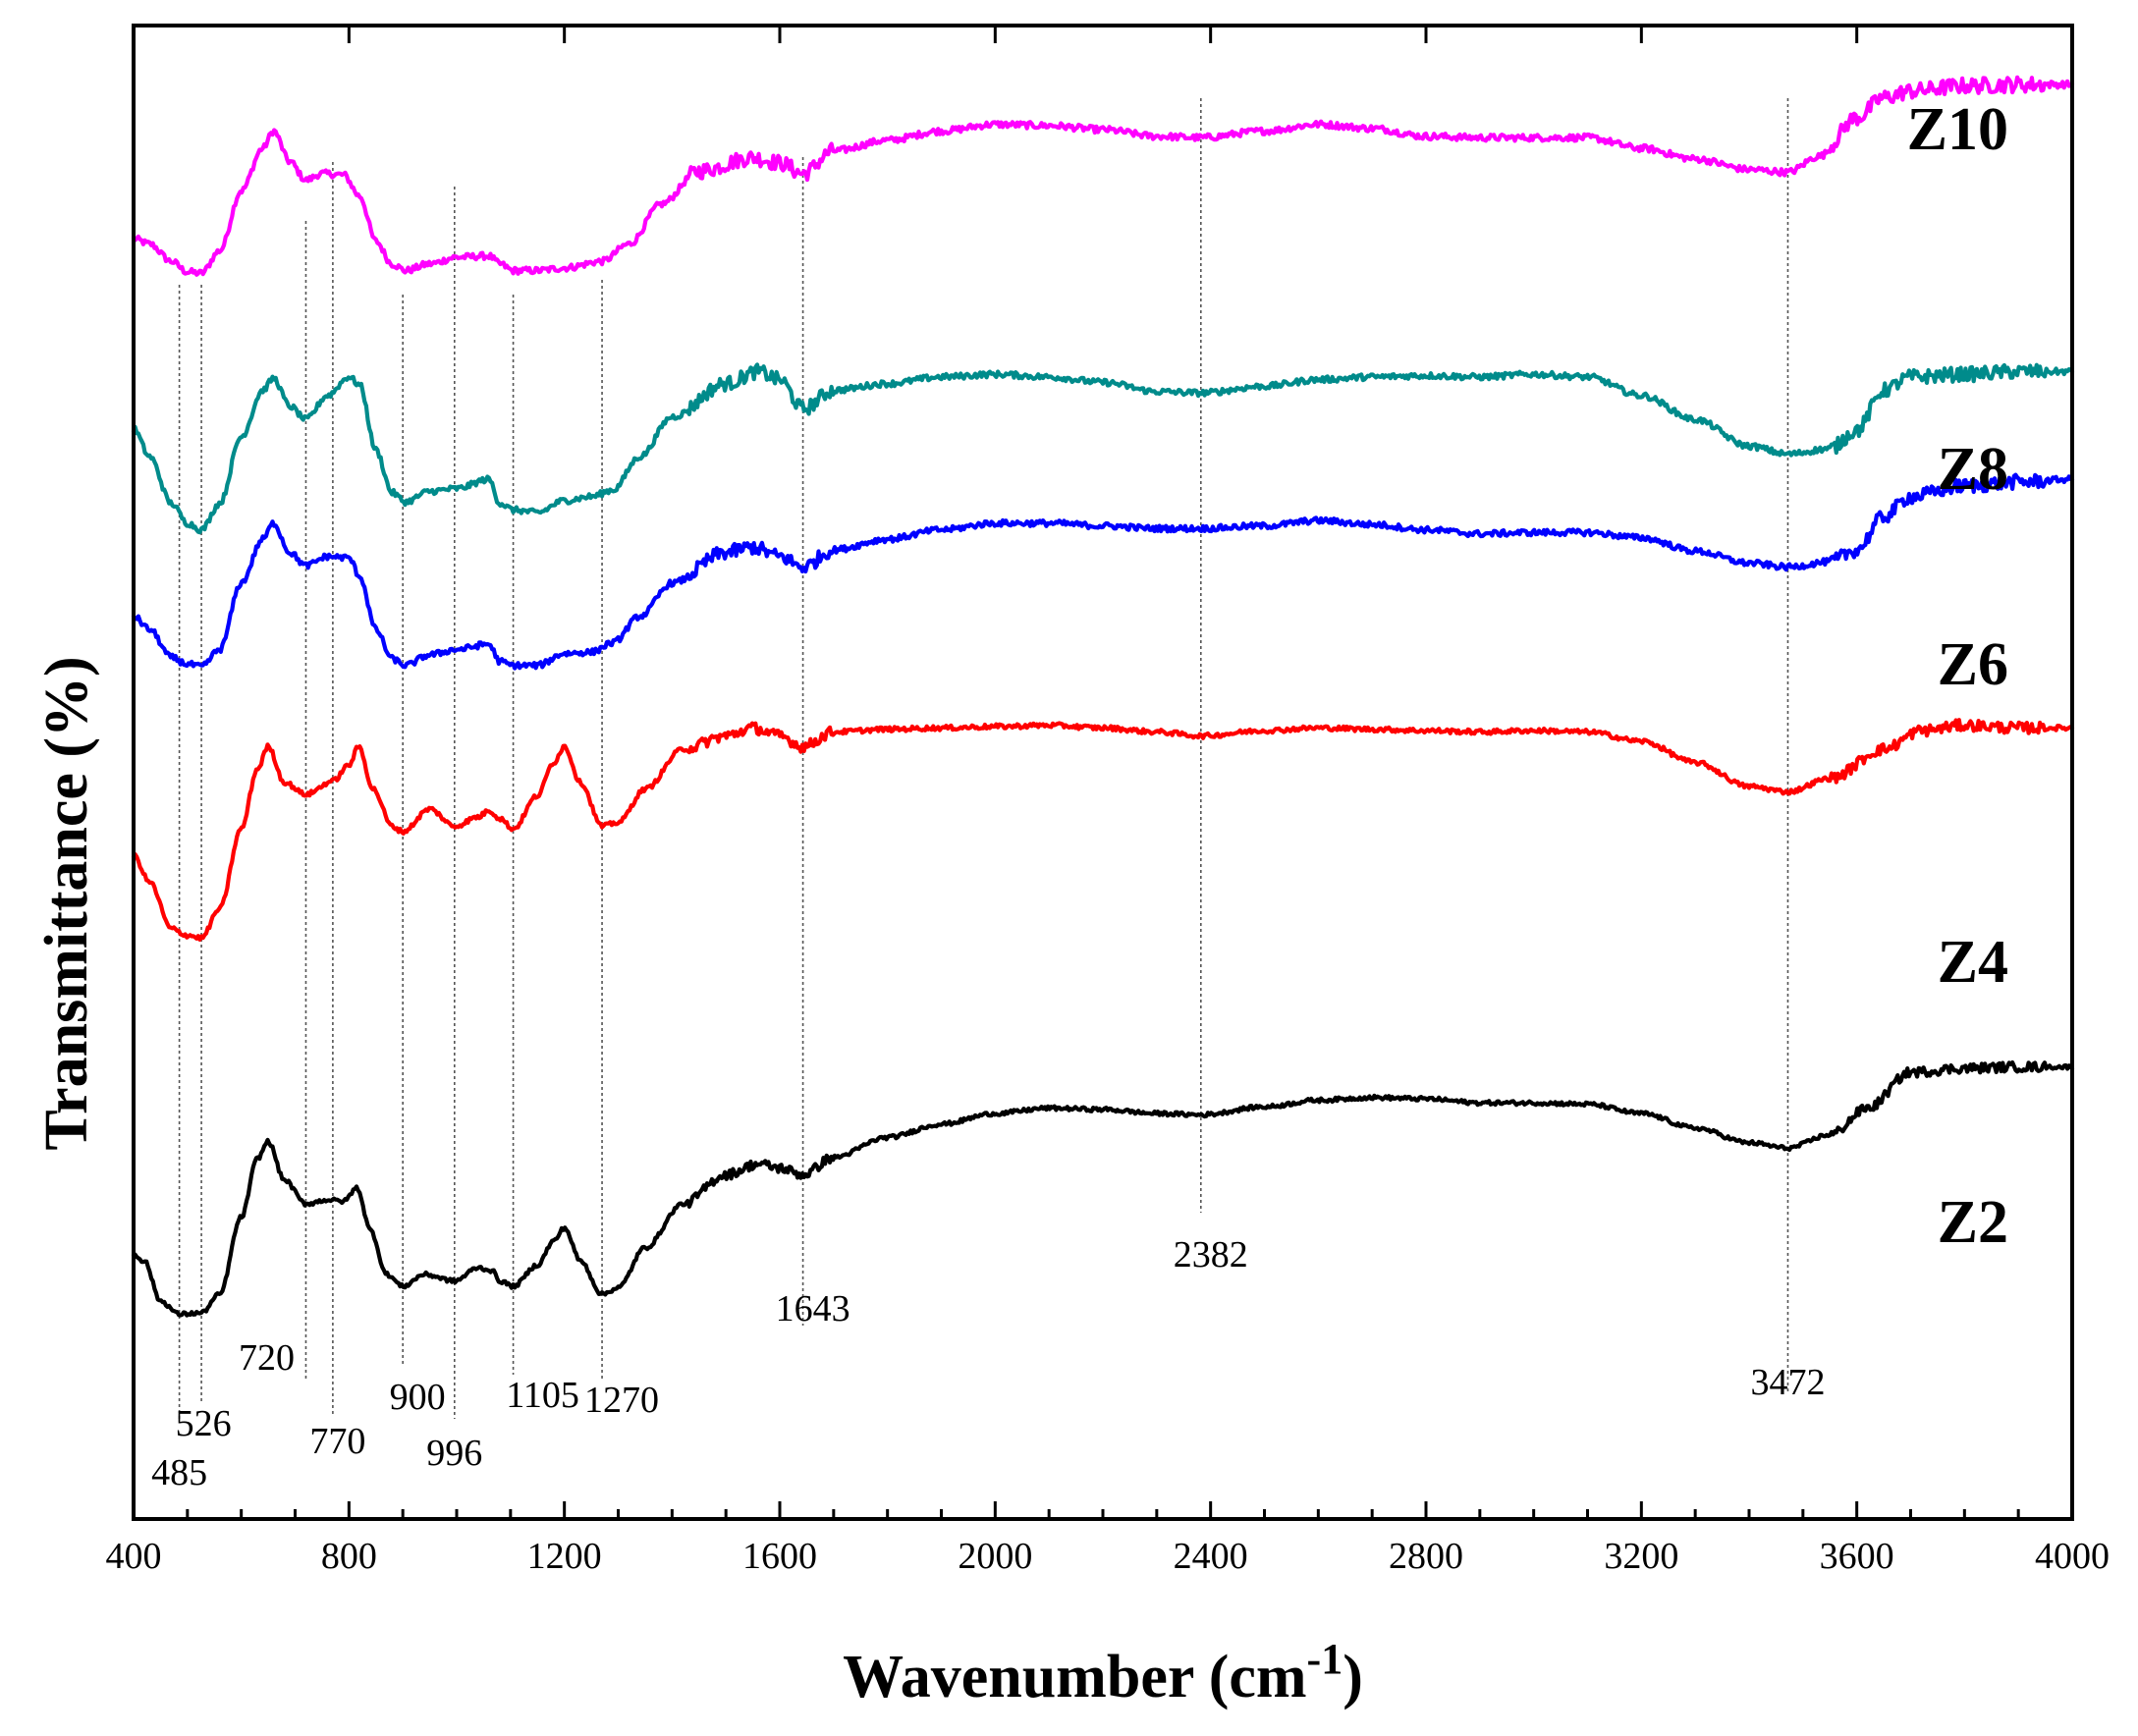 This screenshot has height=1736, width=2138. I want to click on x-axis-title-close: ), so click(1353, 1677).